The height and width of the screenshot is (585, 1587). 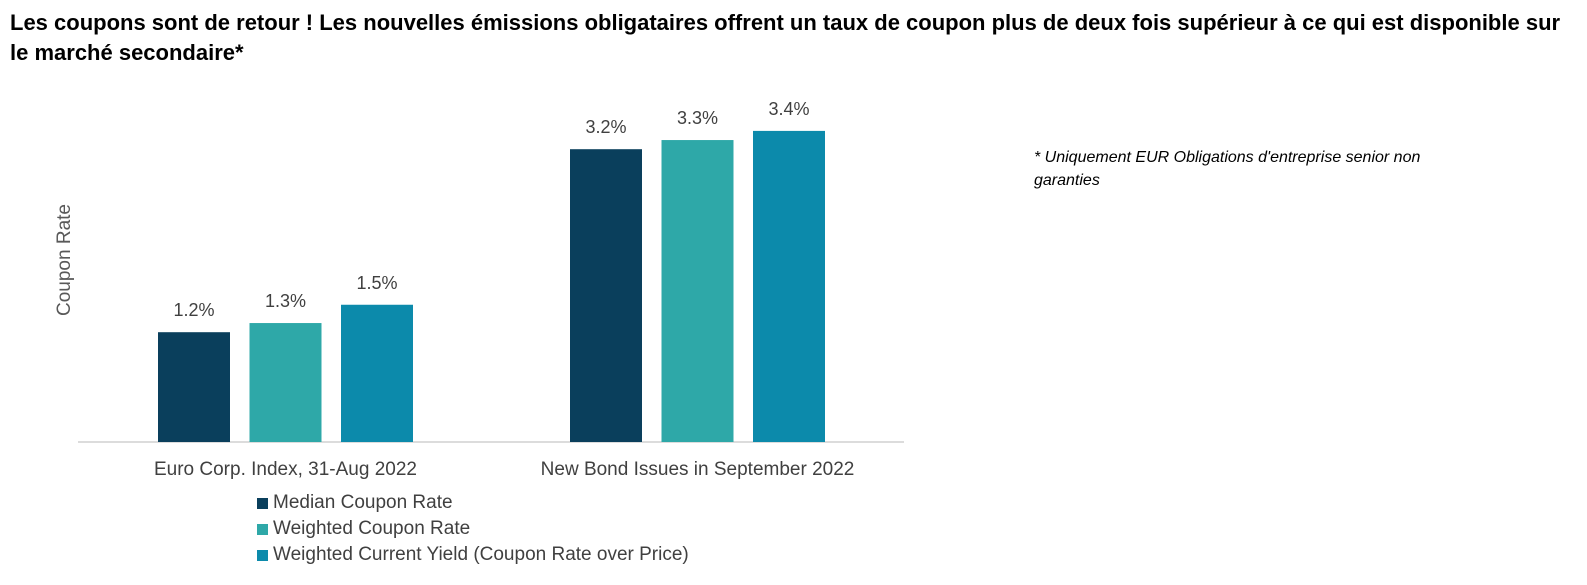 What do you see at coordinates (285, 301) in the screenshot?
I see `data-label-2-category-1: 1.3%` at bounding box center [285, 301].